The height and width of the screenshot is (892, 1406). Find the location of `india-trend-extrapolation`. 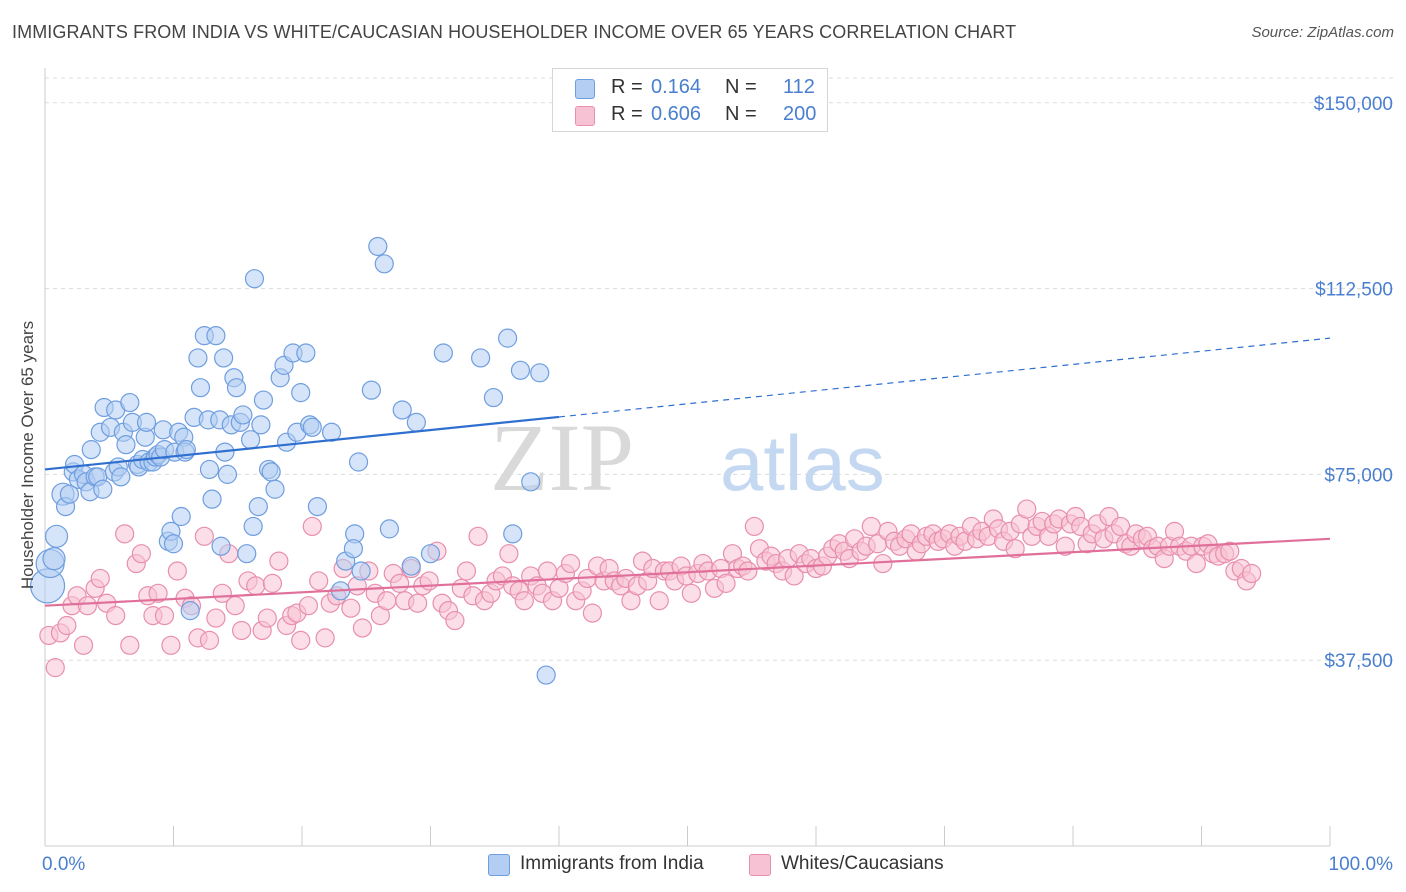

india-trend-extrapolation is located at coordinates (944, 377).